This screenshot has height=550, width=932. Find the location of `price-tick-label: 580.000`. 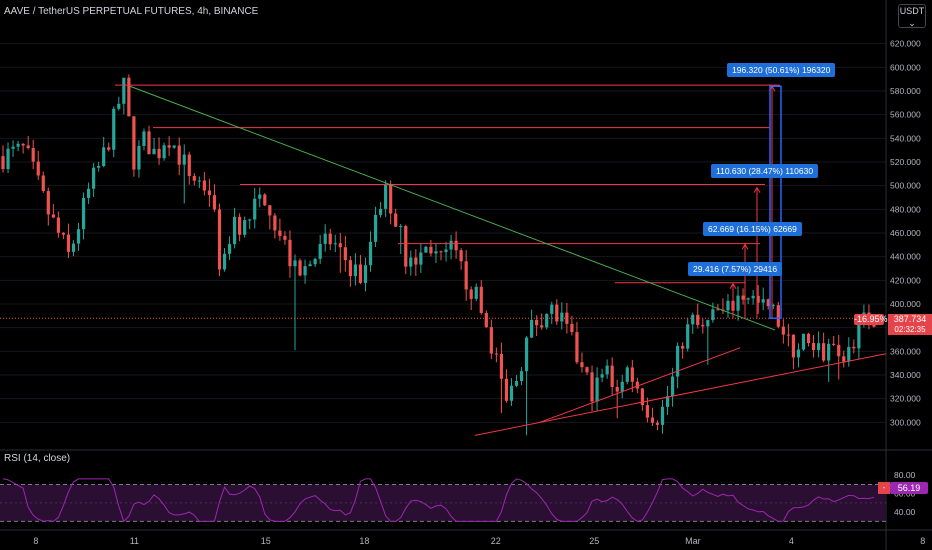

price-tick-label: 580.000 is located at coordinates (905, 91).